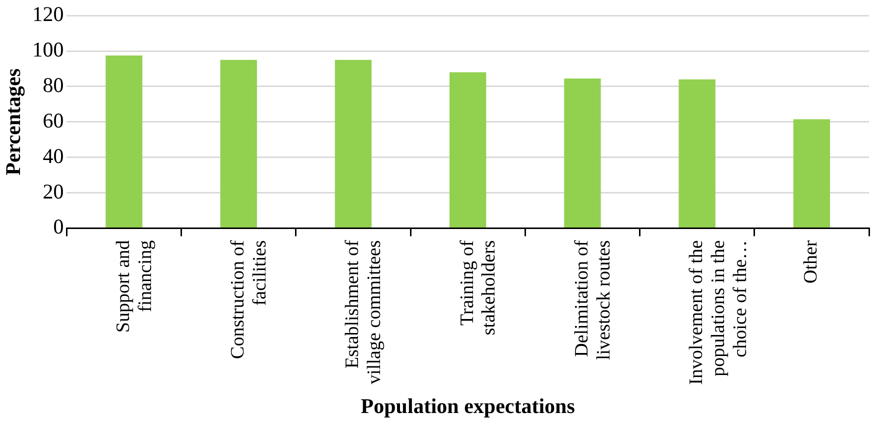 The width and height of the screenshot is (875, 426). Describe the element at coordinates (53, 120) in the screenshot. I see `y-tick-label: 60` at that location.